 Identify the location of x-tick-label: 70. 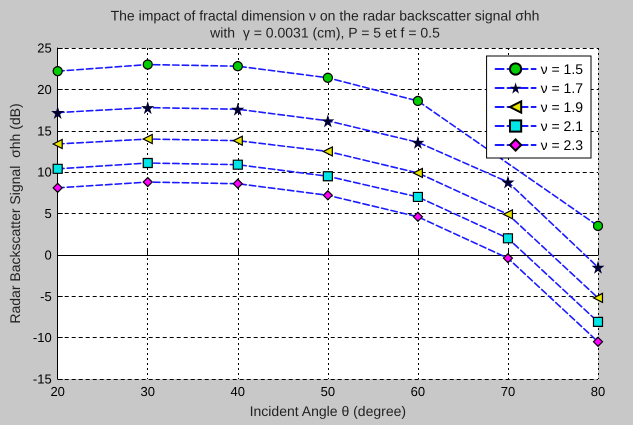
(508, 391).